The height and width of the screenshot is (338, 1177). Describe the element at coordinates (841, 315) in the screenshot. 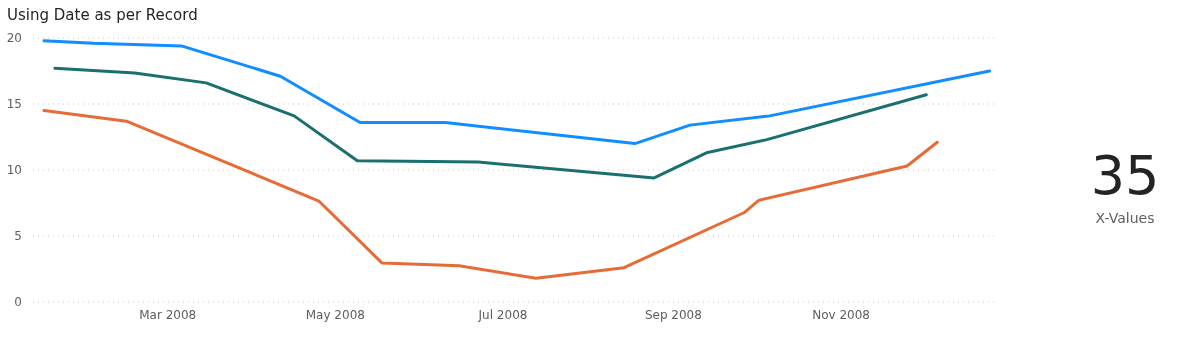

I see `x-tick-label: Nov 2008` at that location.